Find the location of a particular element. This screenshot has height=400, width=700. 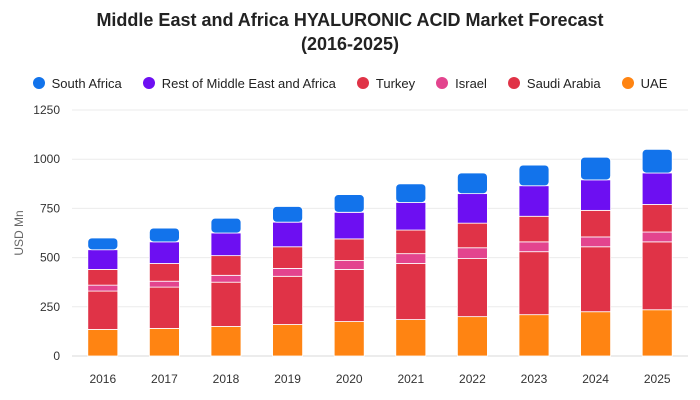

bar-segment-south-africa-2019 is located at coordinates (288, 214).